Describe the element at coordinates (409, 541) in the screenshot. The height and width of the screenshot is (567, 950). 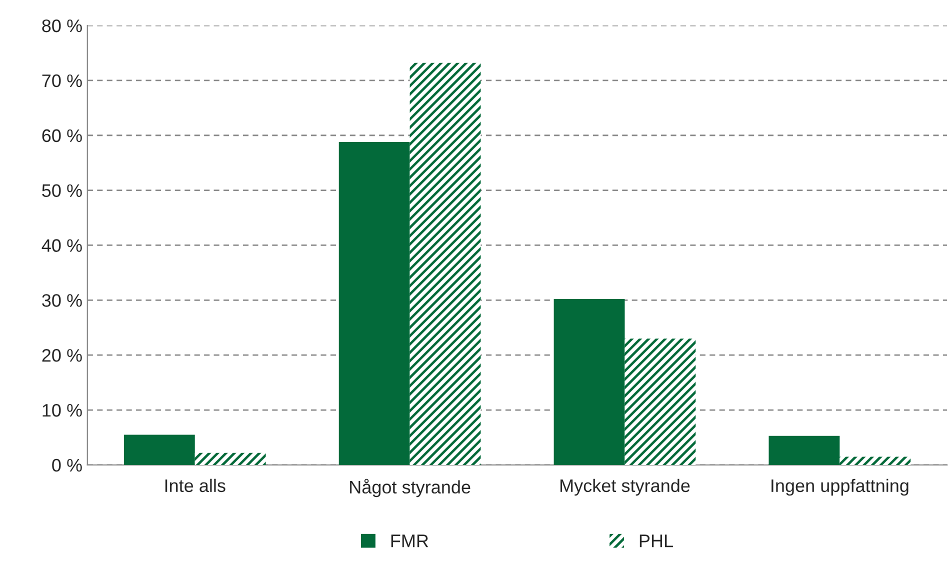
I see `legend-label: FMR` at that location.